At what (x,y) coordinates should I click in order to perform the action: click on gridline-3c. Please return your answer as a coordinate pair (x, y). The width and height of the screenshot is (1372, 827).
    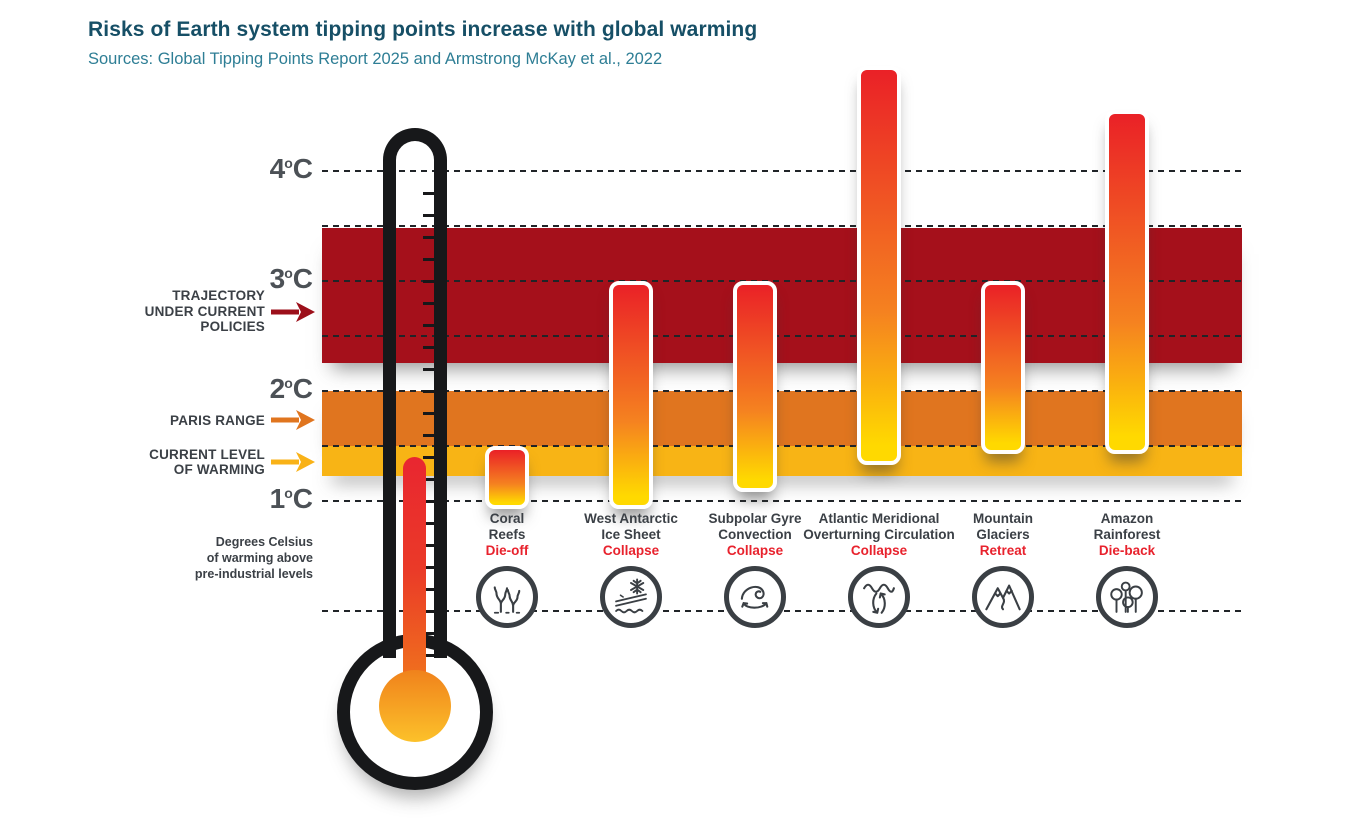
    Looking at the image, I should click on (782, 280).